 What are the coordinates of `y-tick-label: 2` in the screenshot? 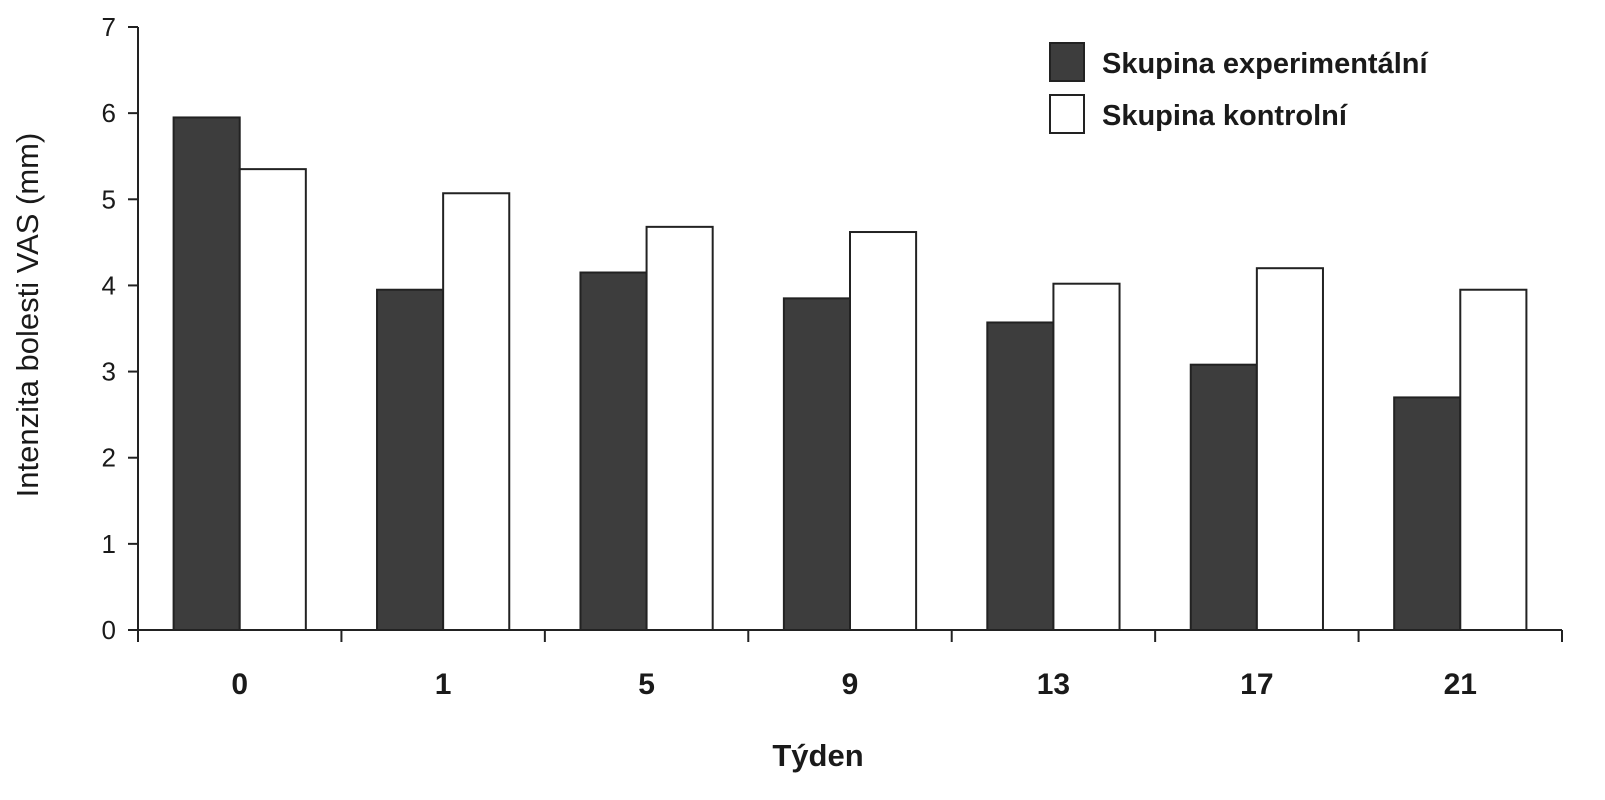 It's located at (109, 458).